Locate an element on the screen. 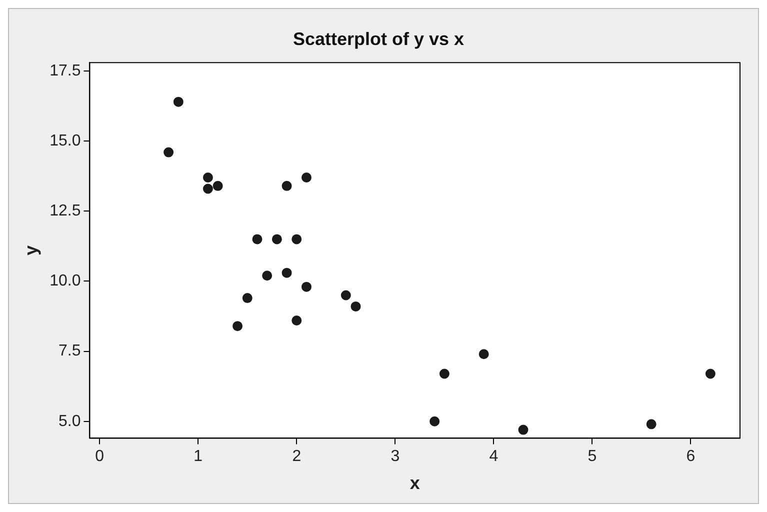  x-tick-label: 6 is located at coordinates (691, 457).